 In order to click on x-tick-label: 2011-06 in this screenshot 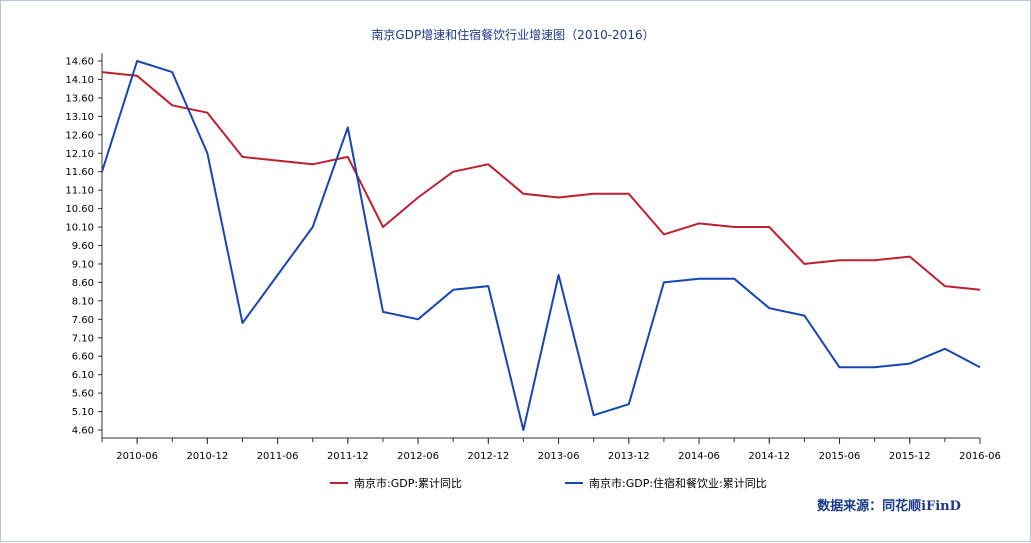, I will do `click(278, 456)`.